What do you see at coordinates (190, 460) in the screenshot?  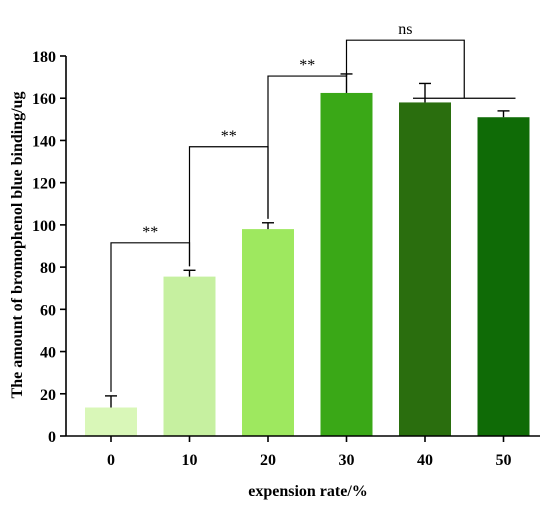 I see `x-tick-label: 10` at bounding box center [190, 460].